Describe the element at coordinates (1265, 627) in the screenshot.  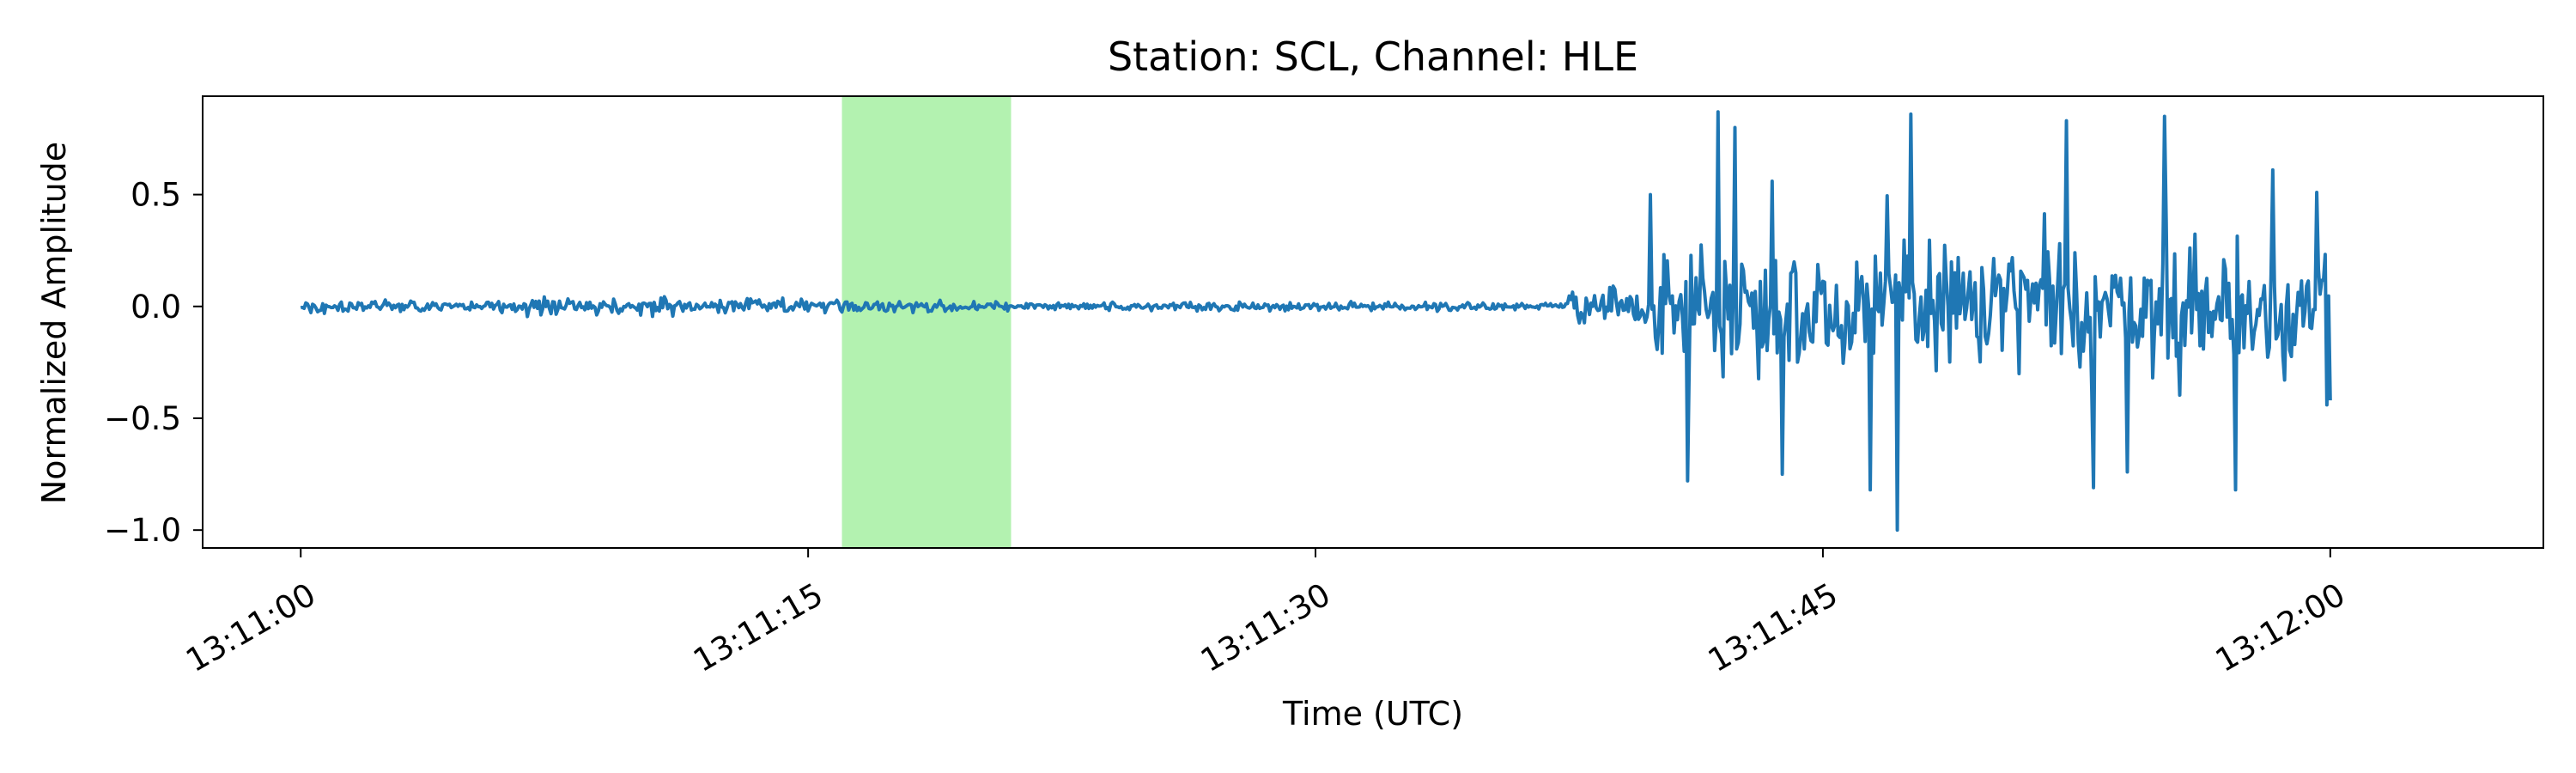
I see `x-tick-label: 13:11:30` at that location.